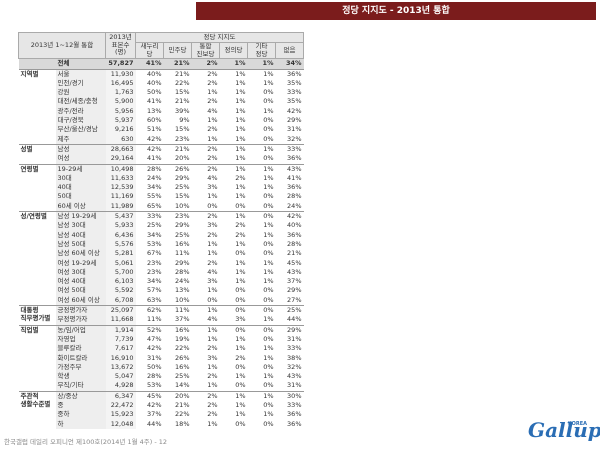 This screenshot has height=450, width=600. What do you see at coordinates (161, 130) in the screenshot?
I see `table-row: 부산/울산/경남 9,216 51% 15% 2% 1% 0% 31%` at bounding box center [161, 130].